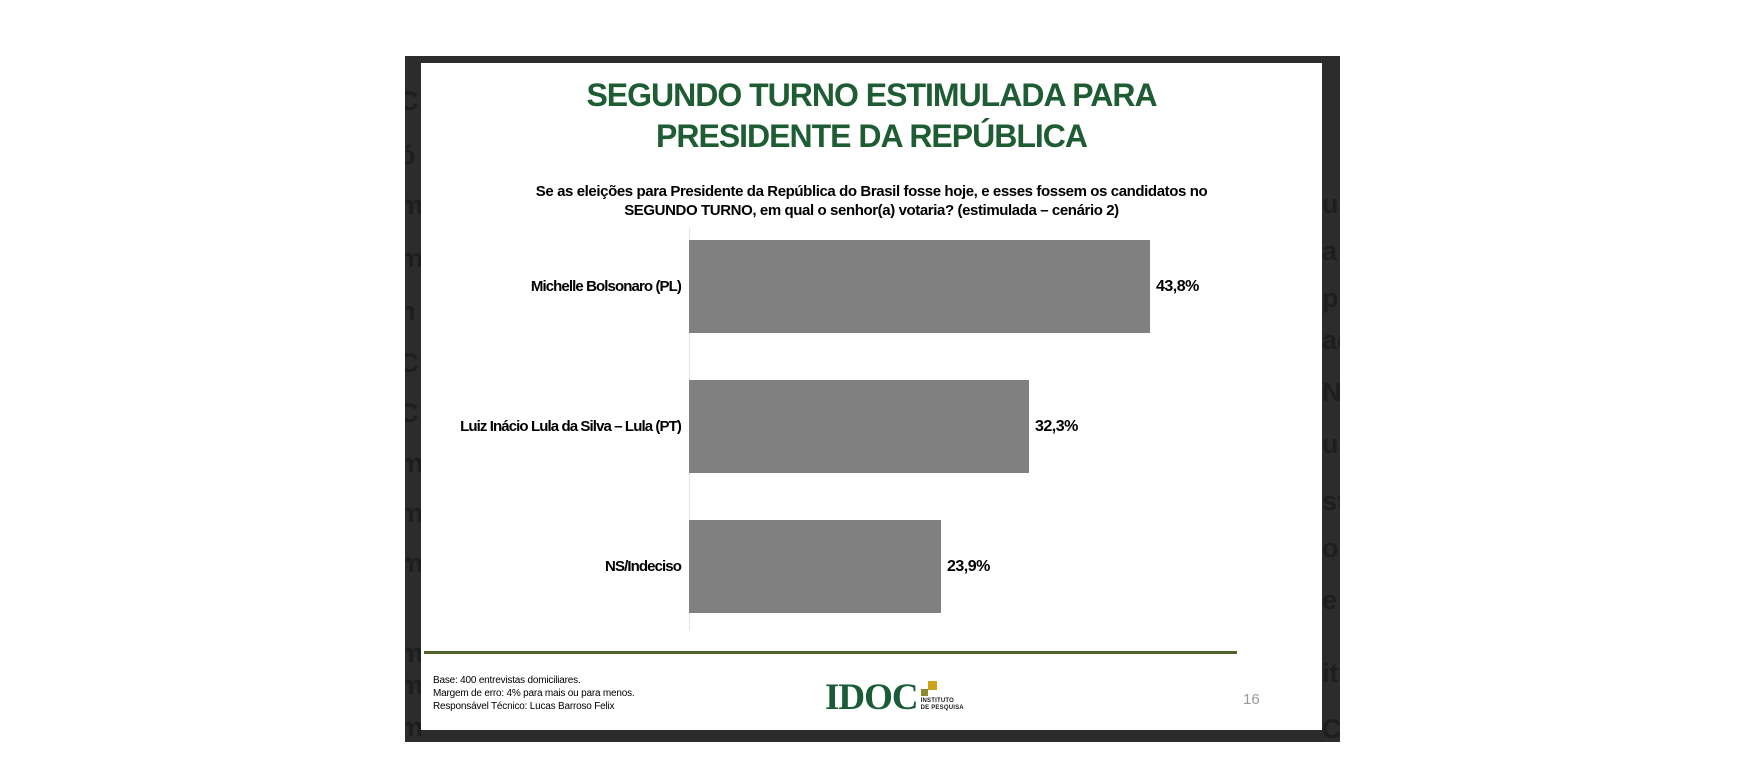 This screenshot has width=1744, height=773. I want to click on idoc-logo-side: INSTITUTO DE PESQUISA, so click(942, 699).